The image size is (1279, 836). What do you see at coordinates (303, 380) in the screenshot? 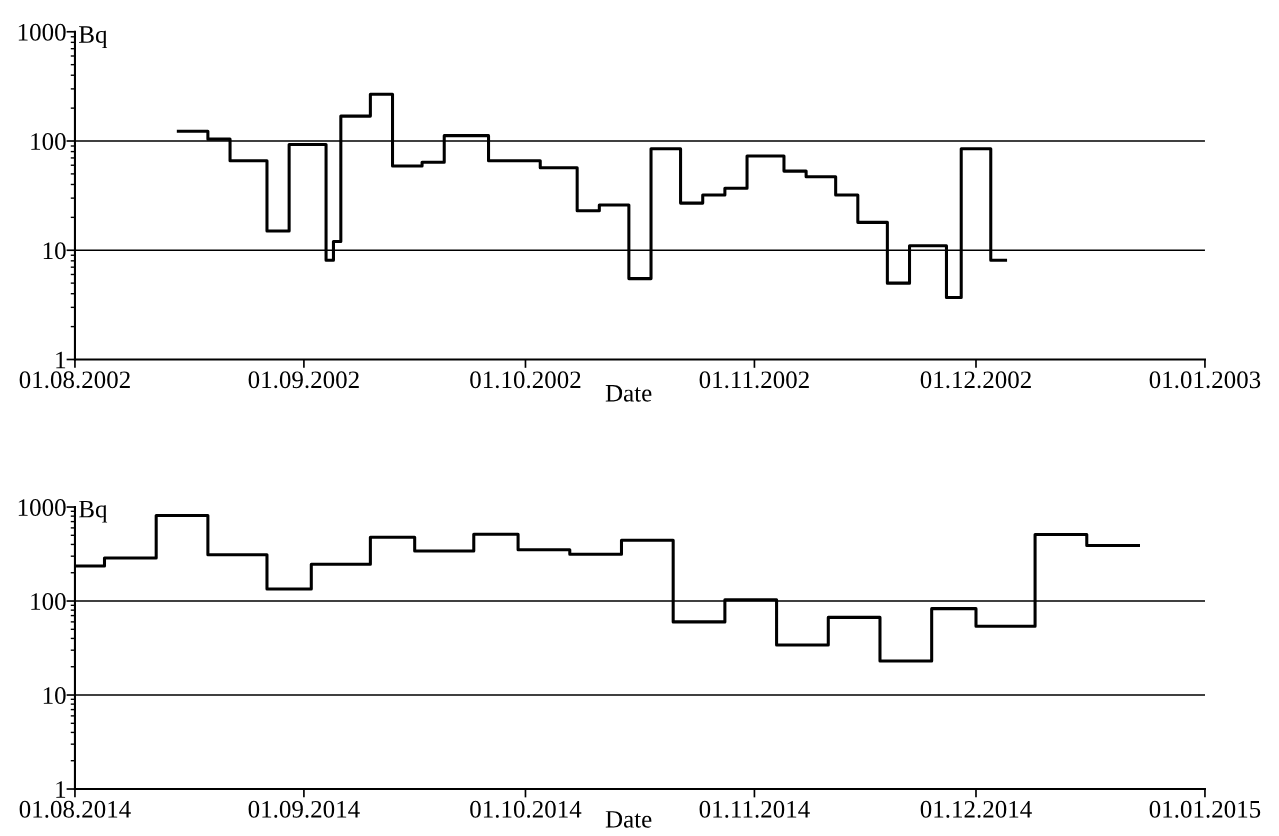
I see `x-tick-label: 01.09.2002` at bounding box center [303, 380].